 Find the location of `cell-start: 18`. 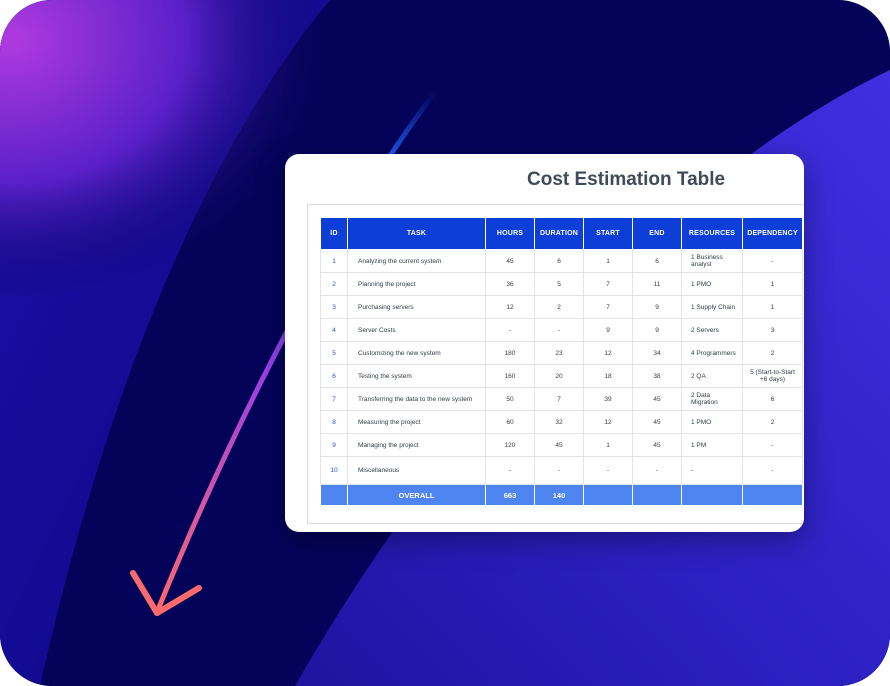

cell-start: 18 is located at coordinates (608, 376).